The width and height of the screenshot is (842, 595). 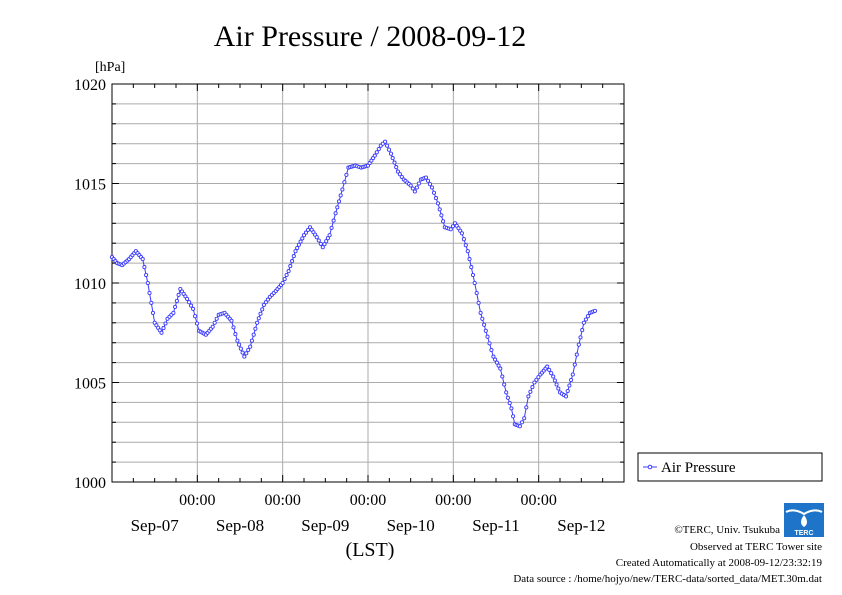 What do you see at coordinates (581, 525) in the screenshot?
I see `x-date-label: Sep-12` at bounding box center [581, 525].